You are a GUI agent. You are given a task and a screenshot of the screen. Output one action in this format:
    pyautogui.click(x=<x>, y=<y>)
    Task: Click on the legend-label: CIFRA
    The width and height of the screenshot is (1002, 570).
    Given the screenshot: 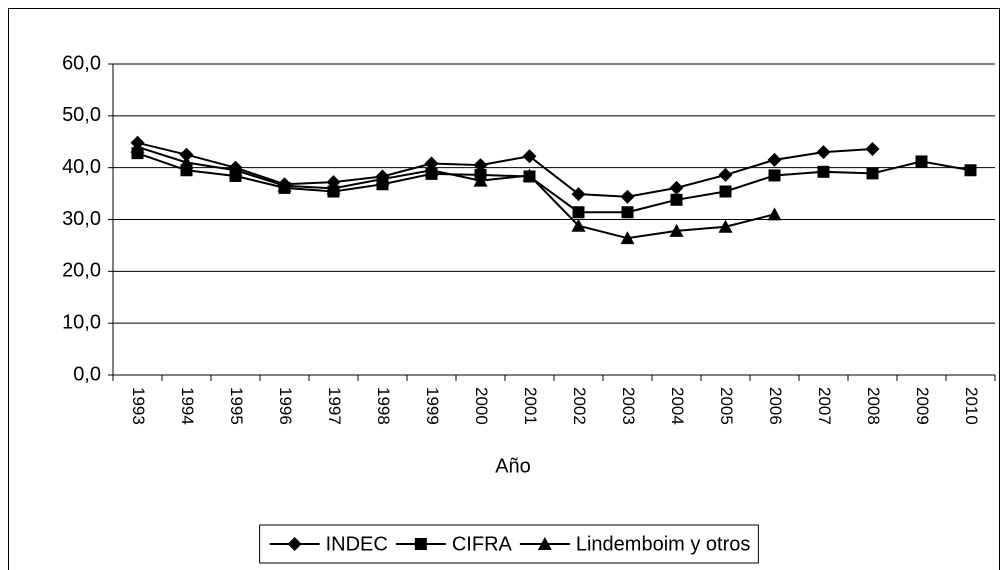 What is the action you would take?
    pyautogui.click(x=482, y=544)
    